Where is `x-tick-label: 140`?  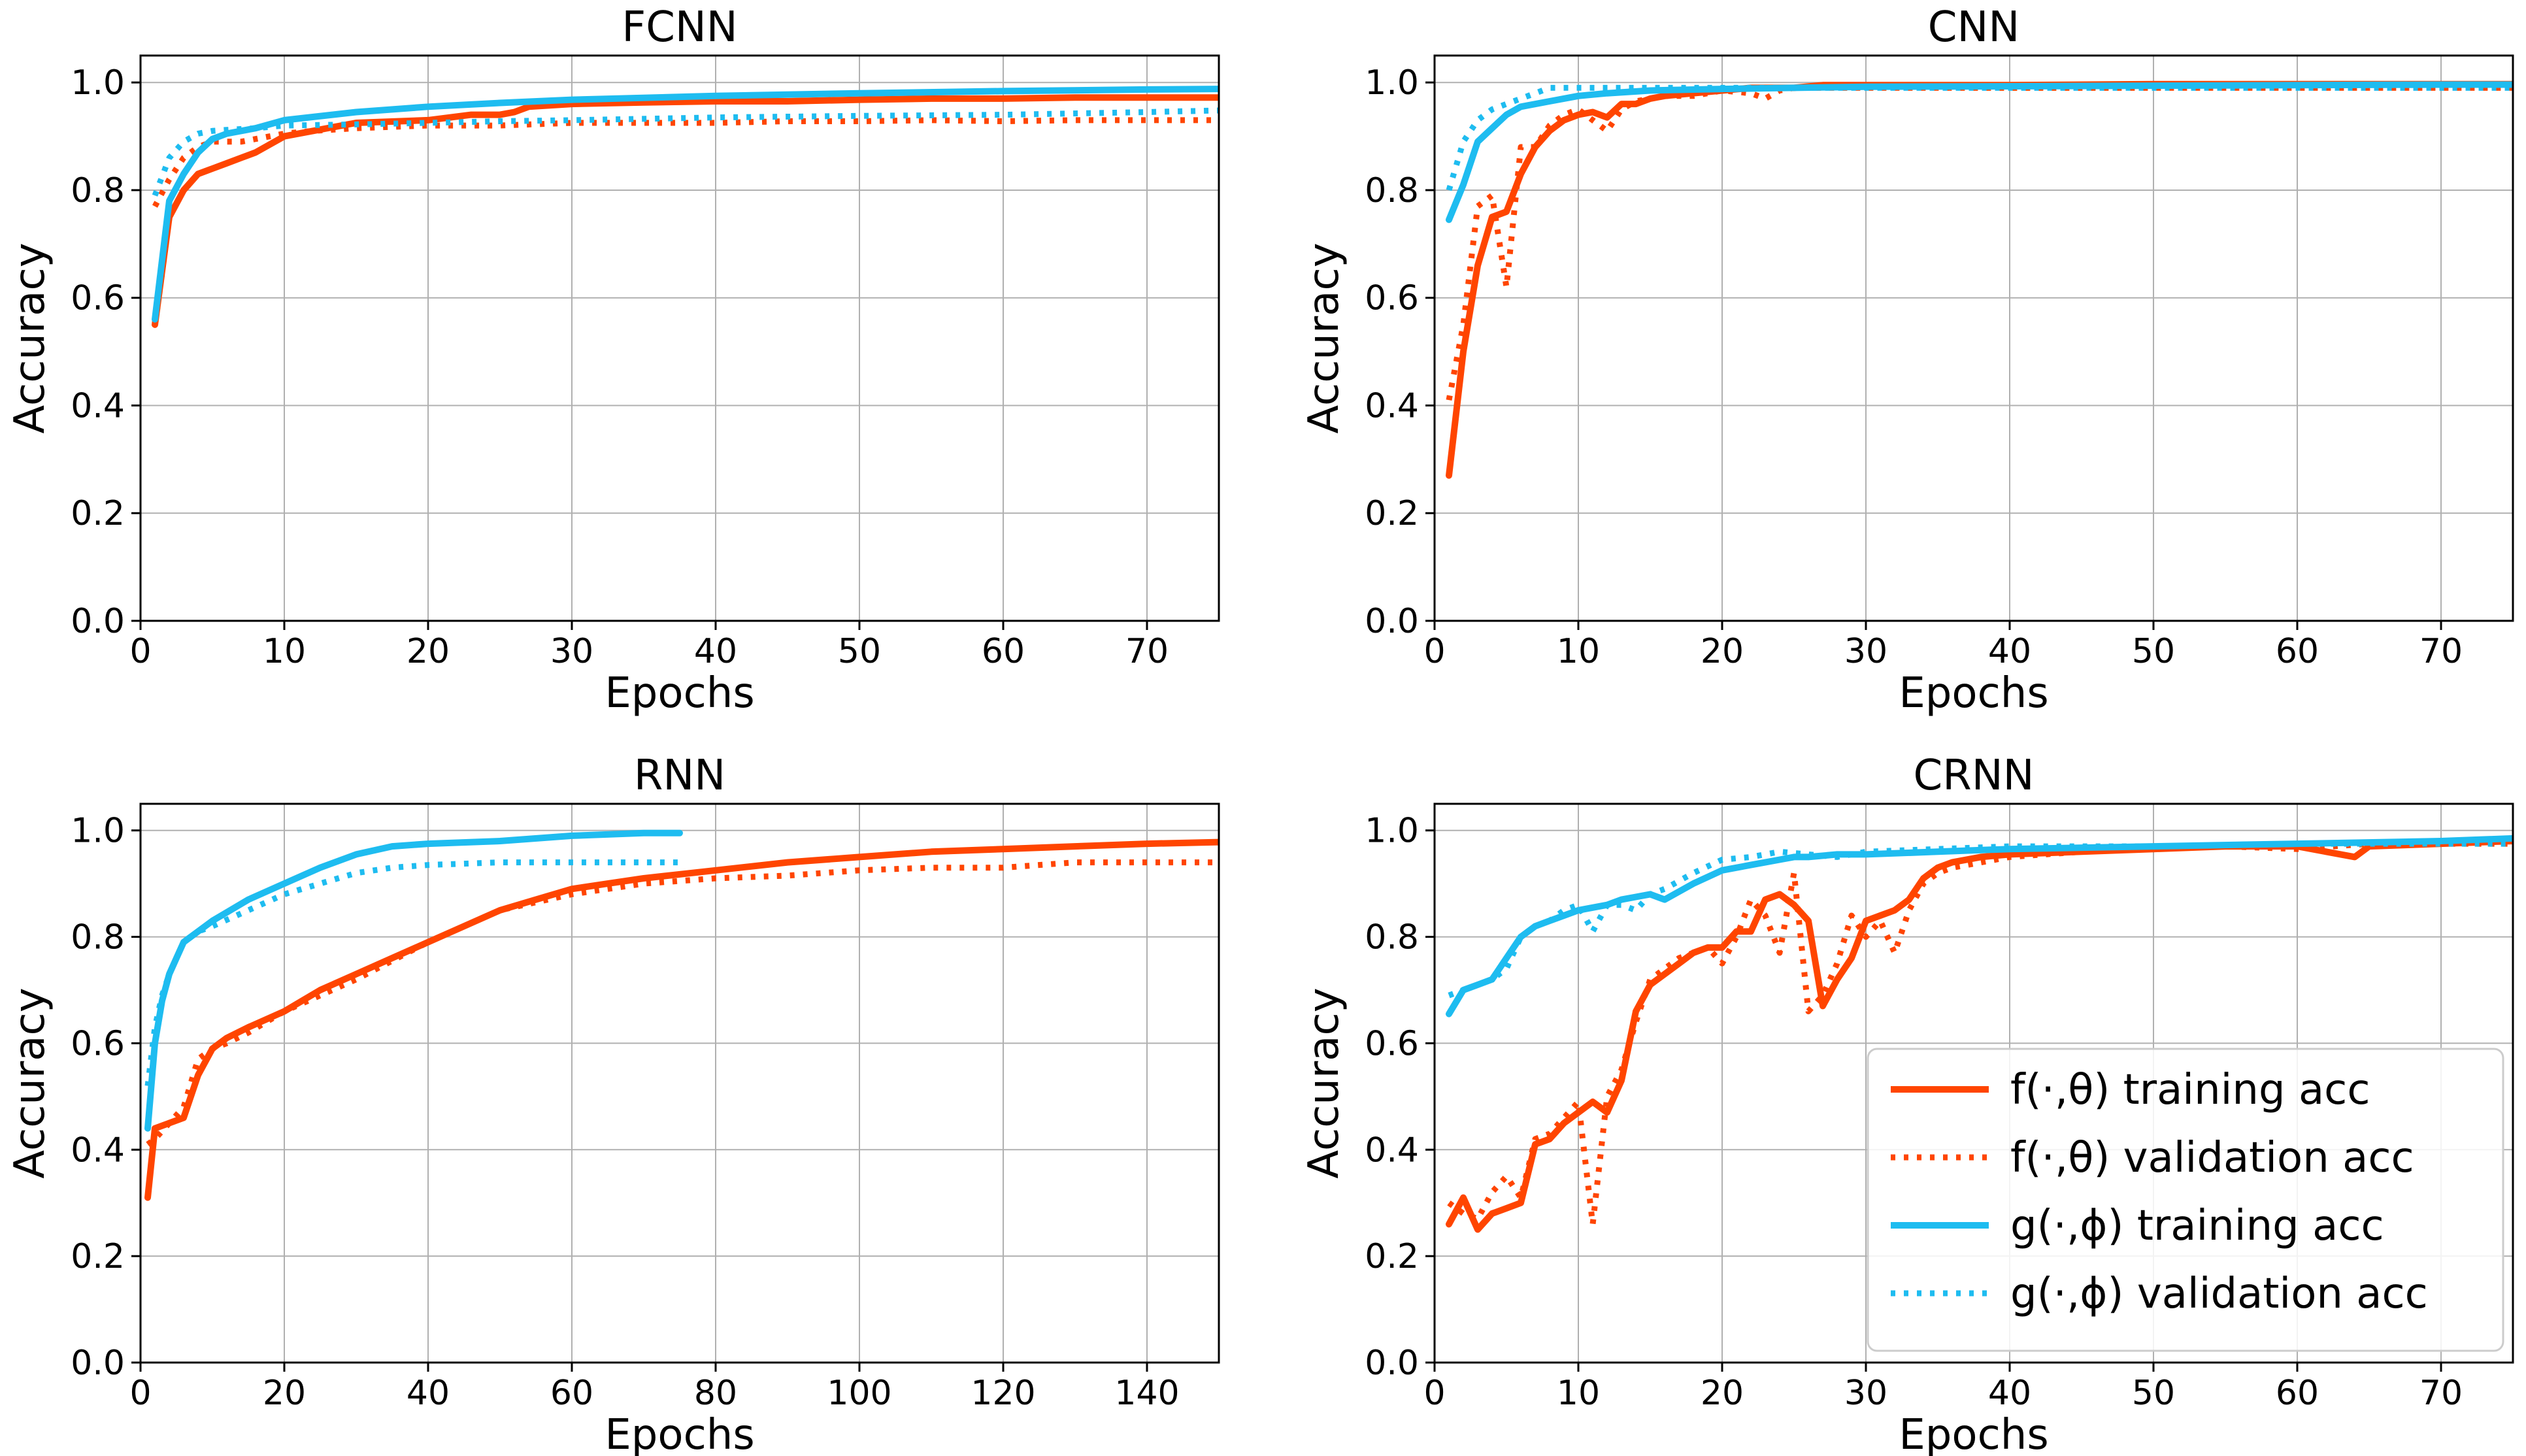
x-tick-label: 140 is located at coordinates (1146, 1393).